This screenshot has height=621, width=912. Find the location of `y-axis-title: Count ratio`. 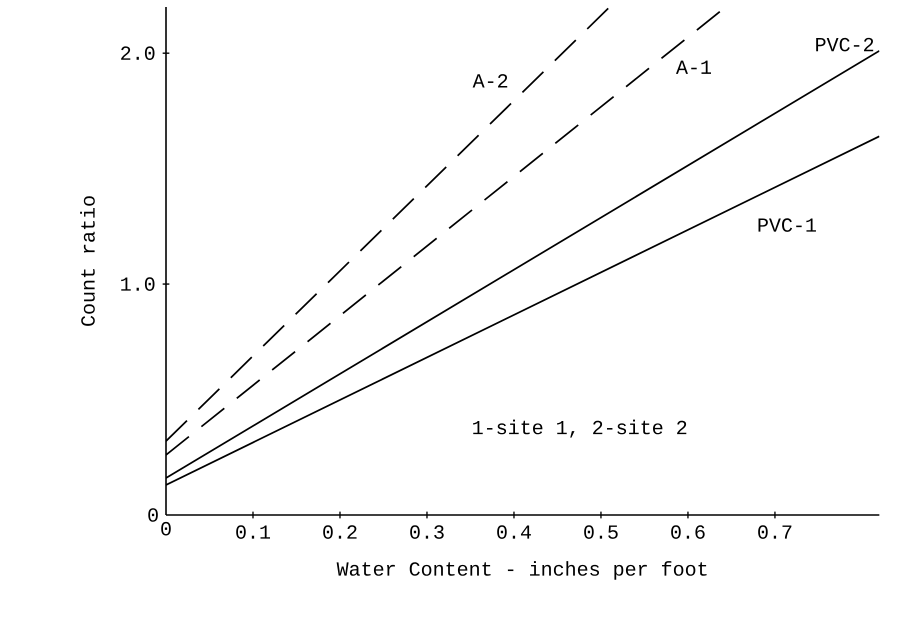

y-axis-title: Count ratio is located at coordinates (87, 261).